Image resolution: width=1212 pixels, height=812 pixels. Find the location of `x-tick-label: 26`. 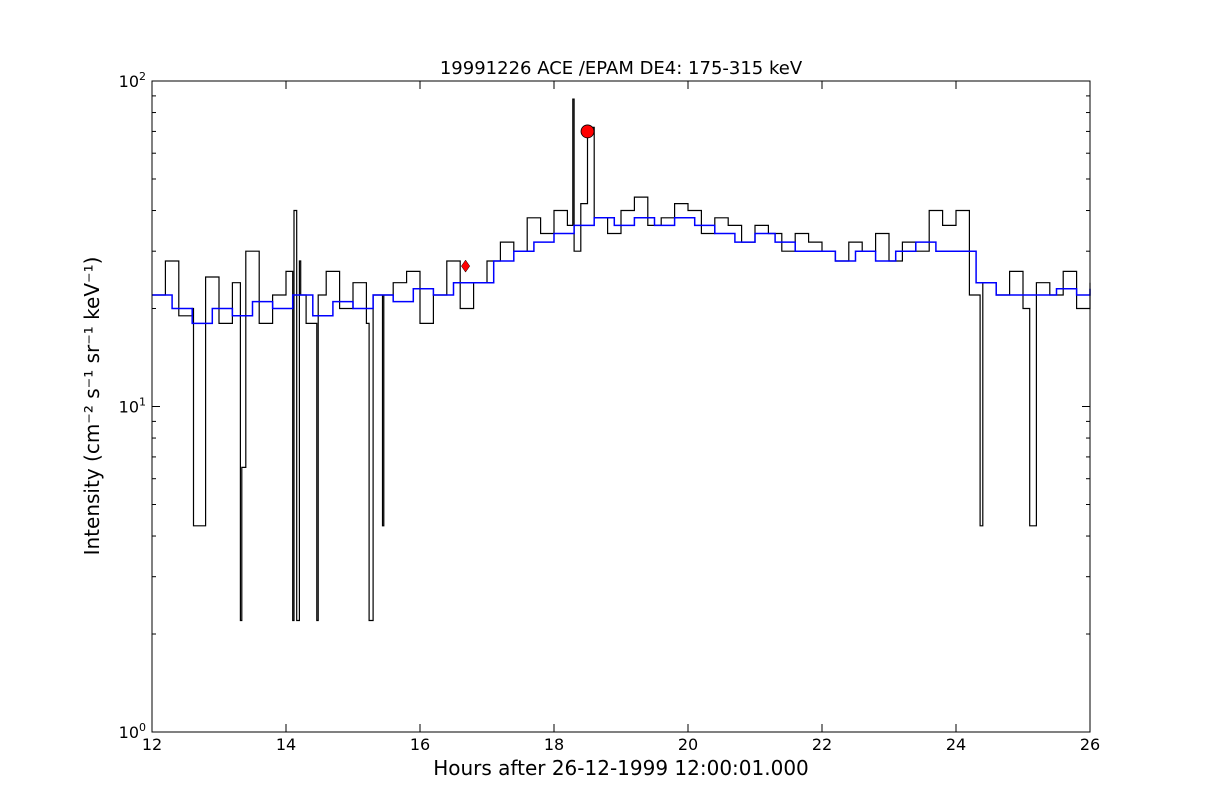

x-tick-label: 26 is located at coordinates (1090, 744).